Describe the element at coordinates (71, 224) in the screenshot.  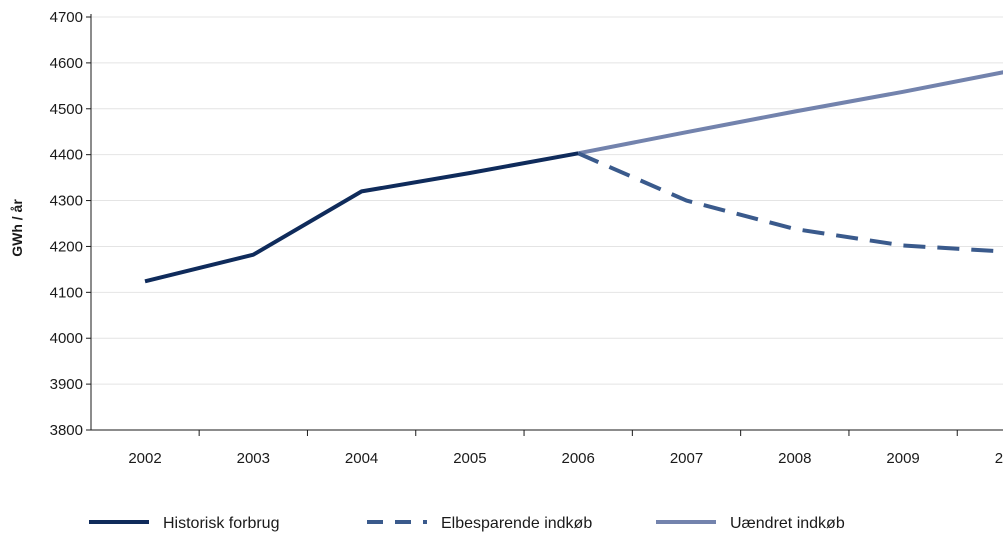
I see `y-axis: 3800 3900 4000 4100 4200 4300 4400 4500 4600 4700` at that location.